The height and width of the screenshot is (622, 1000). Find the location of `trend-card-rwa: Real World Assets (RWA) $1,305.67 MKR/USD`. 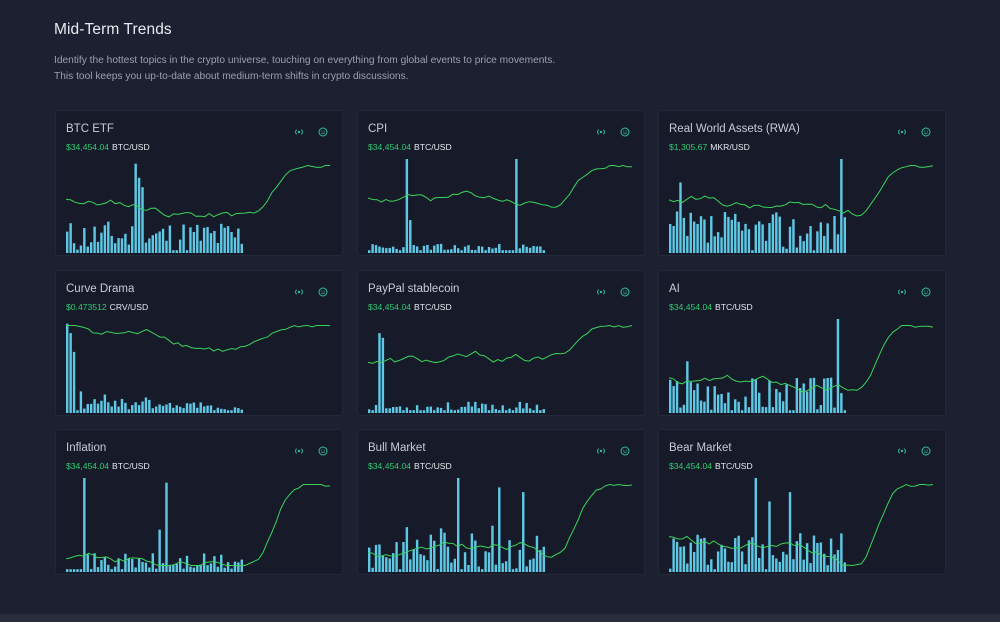

trend-card-rwa: Real World Assets (RWA) $1,305.67 MKR/USD is located at coordinates (802, 183).